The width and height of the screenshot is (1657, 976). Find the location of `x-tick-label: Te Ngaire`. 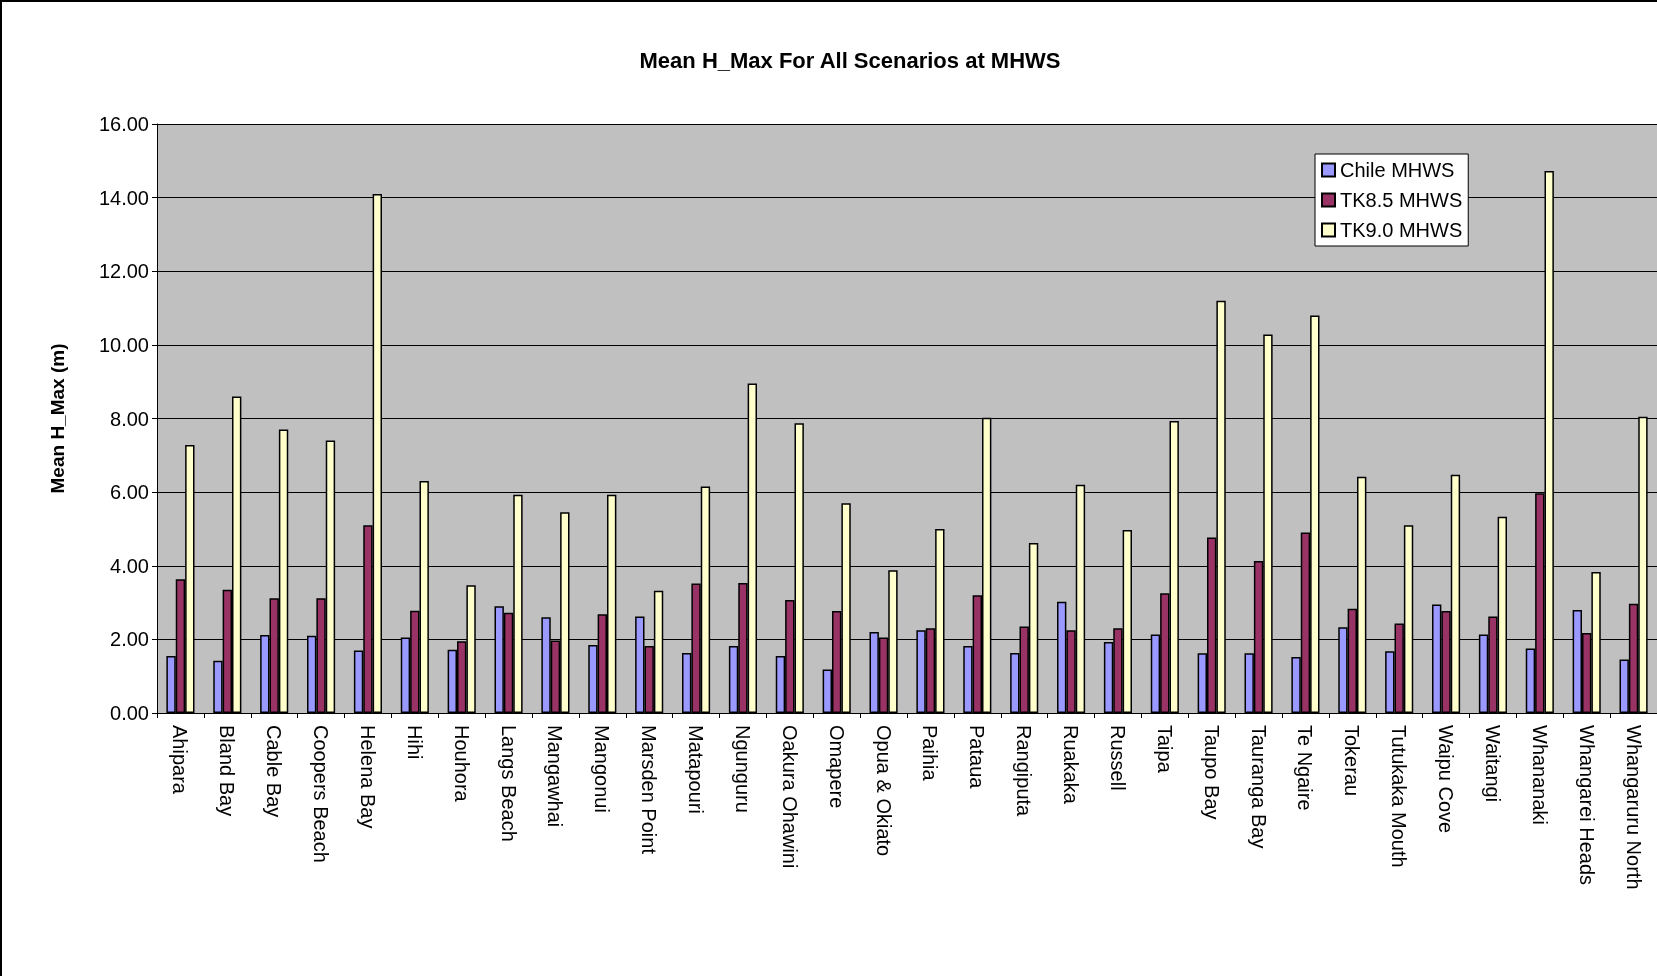

x-tick-label: Te Ngaire is located at coordinates (1305, 768).